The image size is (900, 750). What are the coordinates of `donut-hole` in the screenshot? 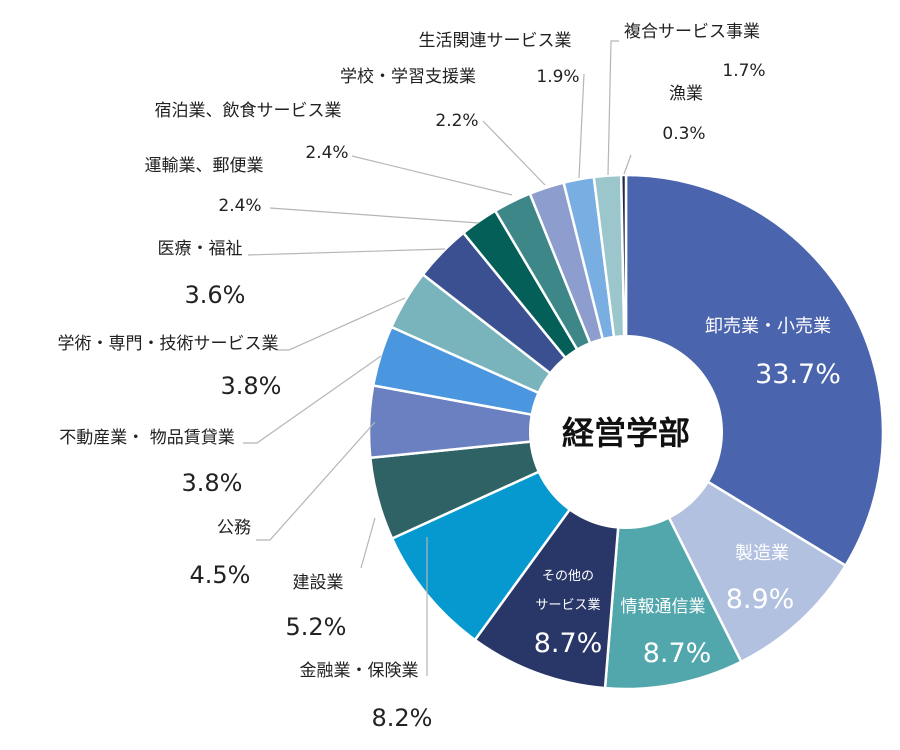 It's located at (626, 432).